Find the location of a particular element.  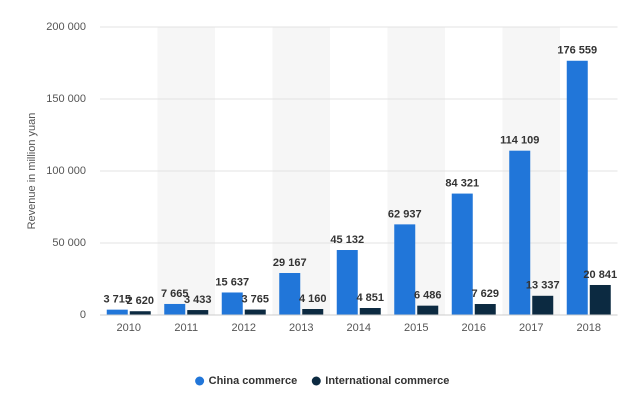

x-tick-label: 2012 is located at coordinates (244, 328).